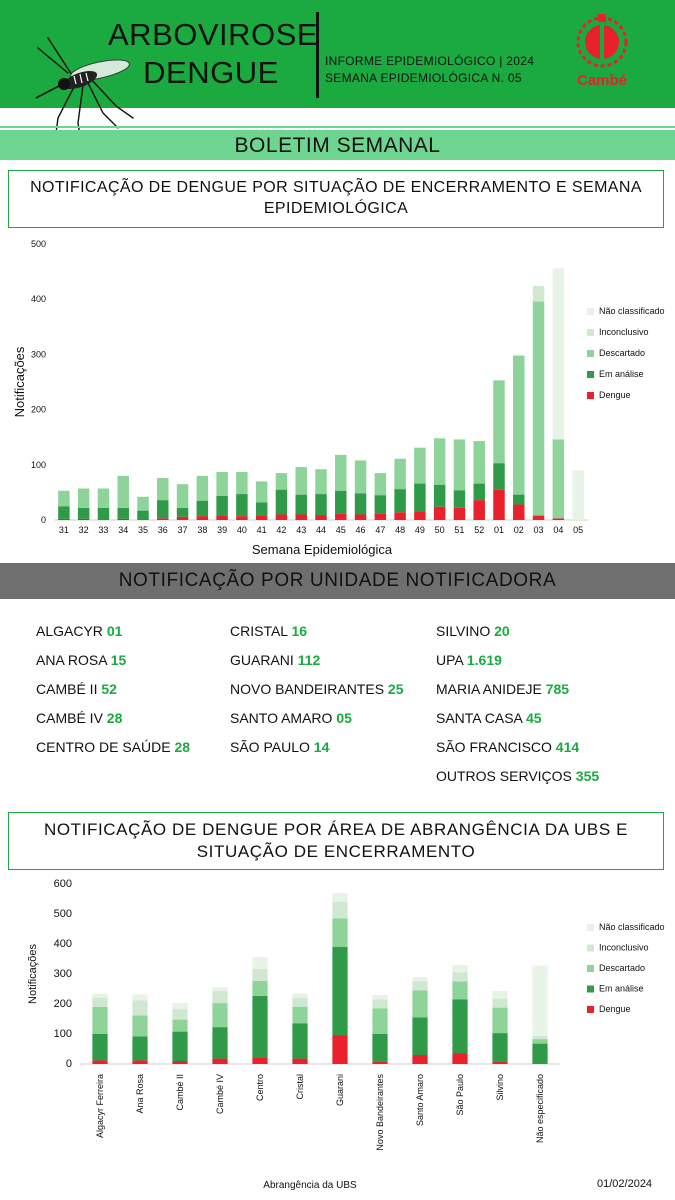 This screenshot has width=675, height=1200. I want to click on unit-item: NOVO BANDEIRANTES 25, so click(317, 694).